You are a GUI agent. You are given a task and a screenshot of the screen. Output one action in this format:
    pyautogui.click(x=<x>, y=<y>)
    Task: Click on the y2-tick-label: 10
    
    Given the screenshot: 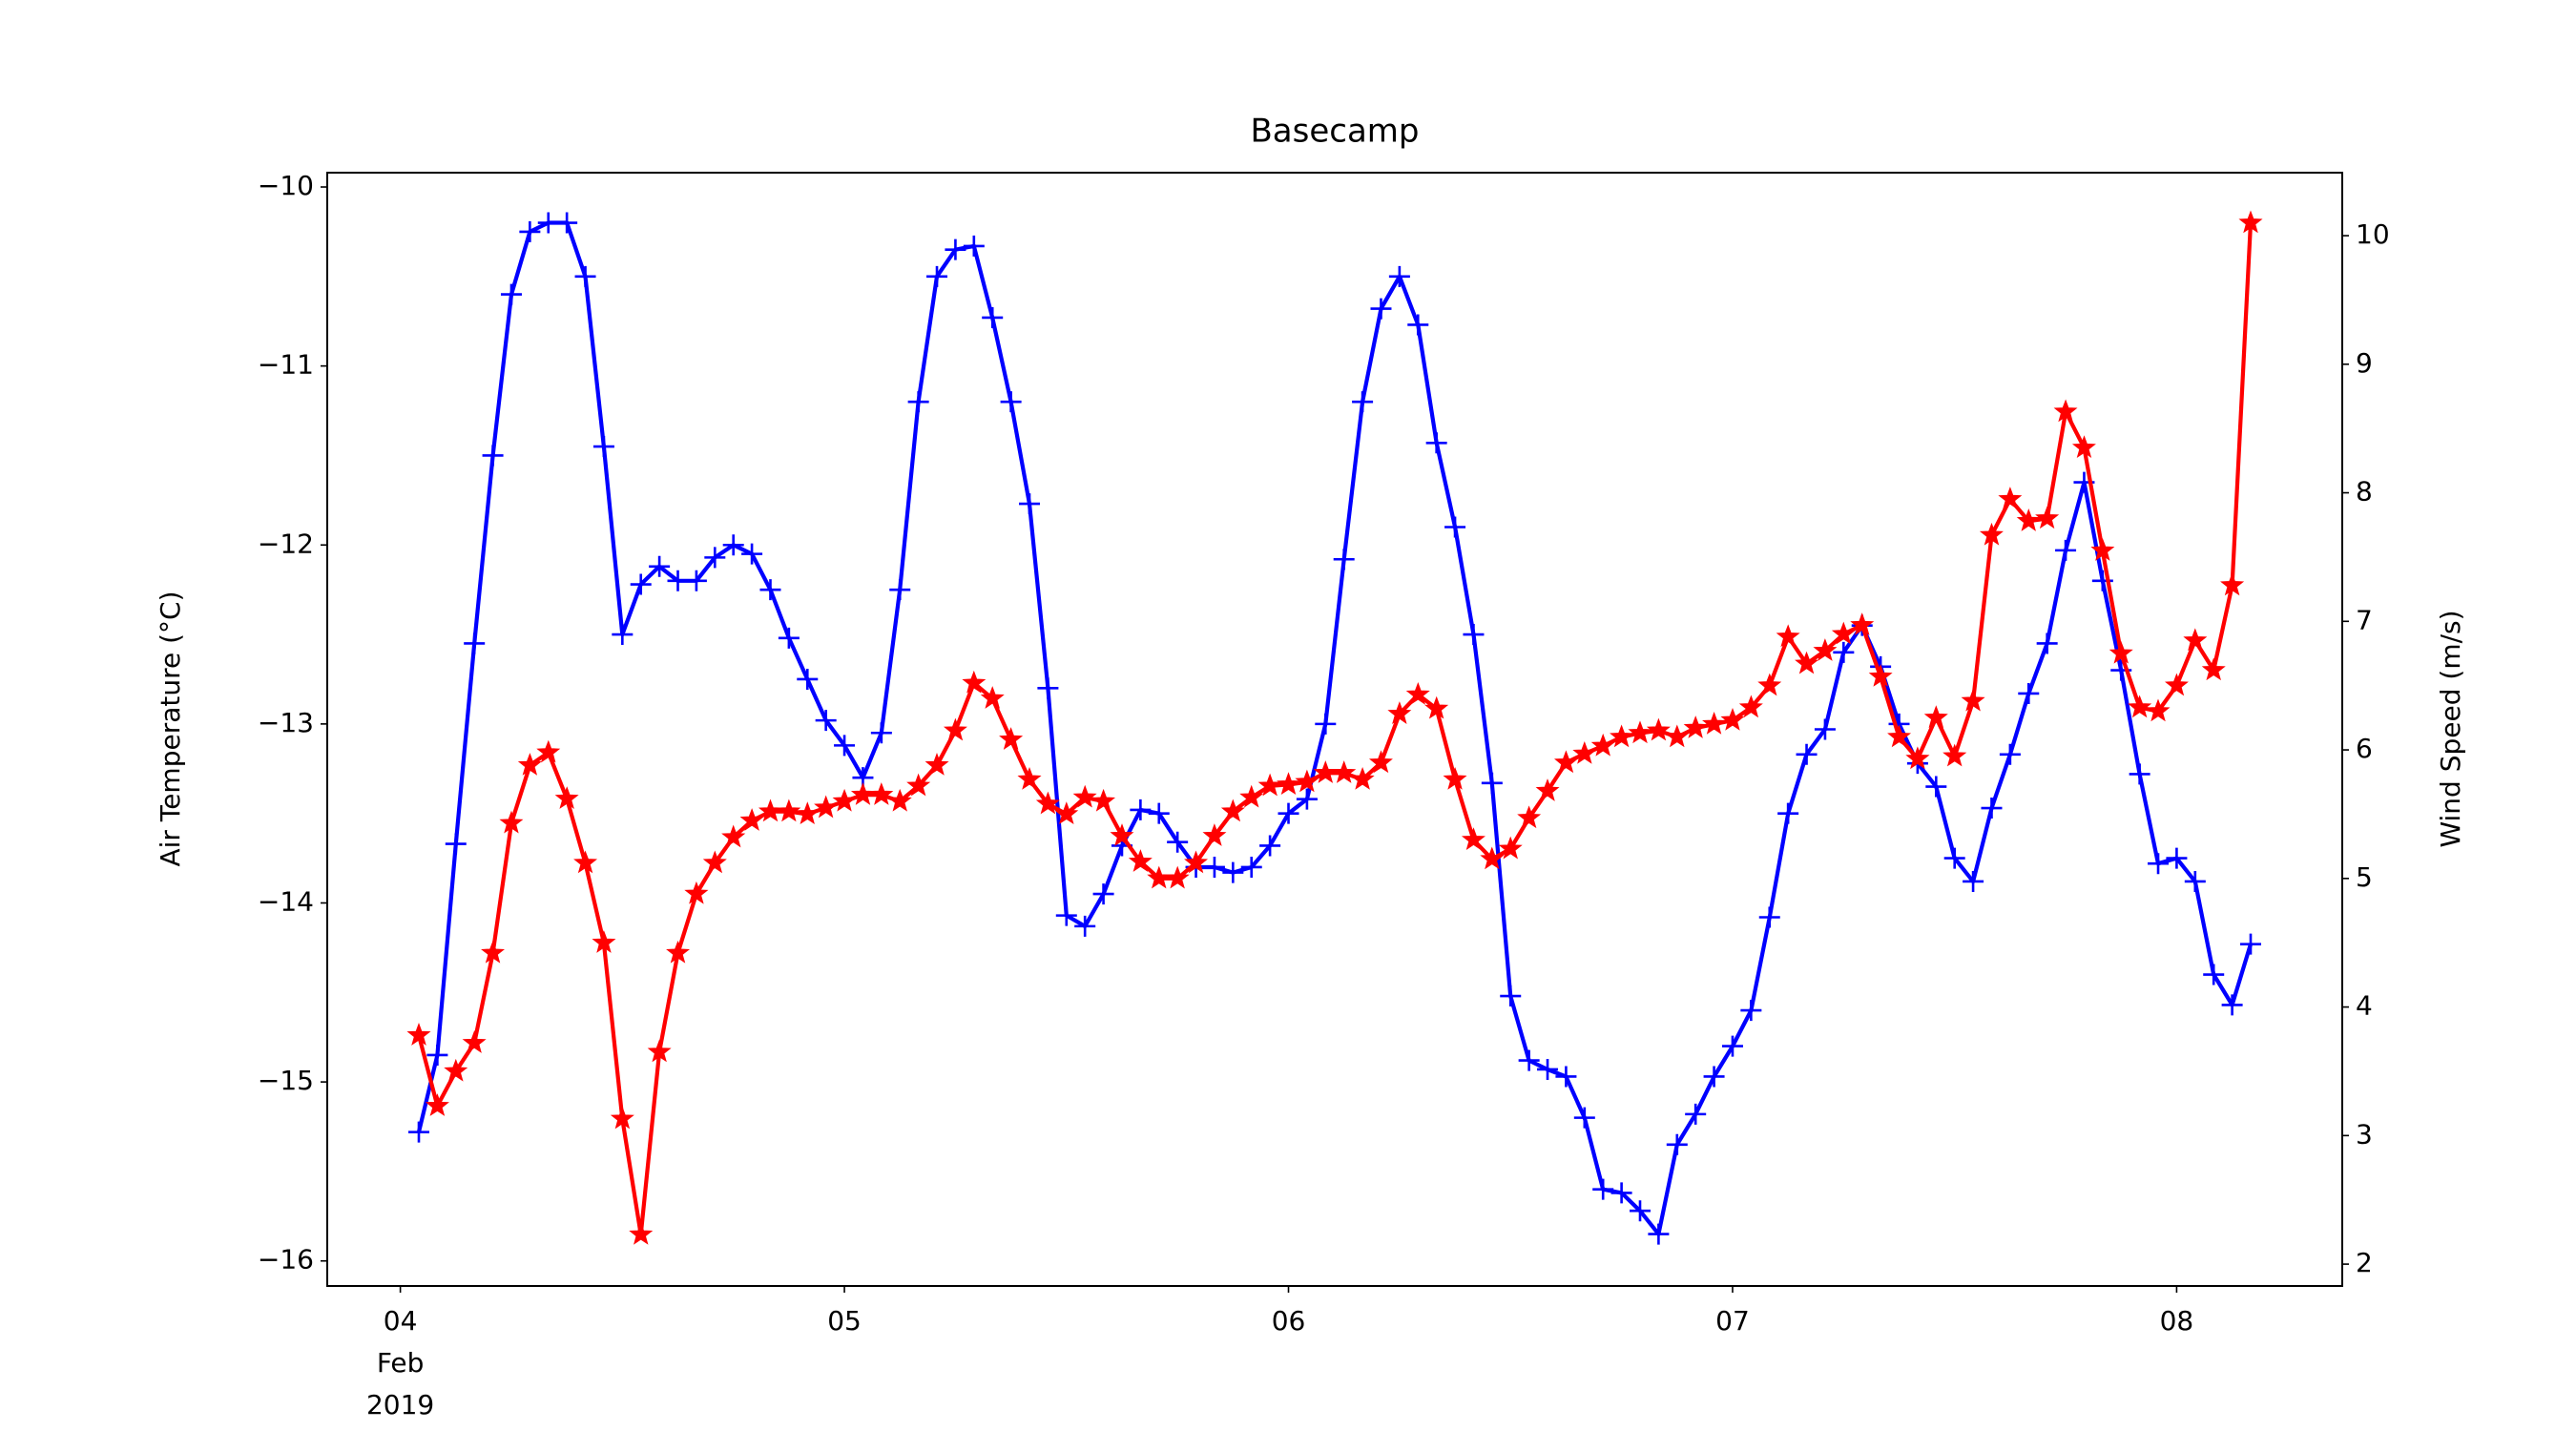 What is the action you would take?
    pyautogui.click(x=2373, y=234)
    